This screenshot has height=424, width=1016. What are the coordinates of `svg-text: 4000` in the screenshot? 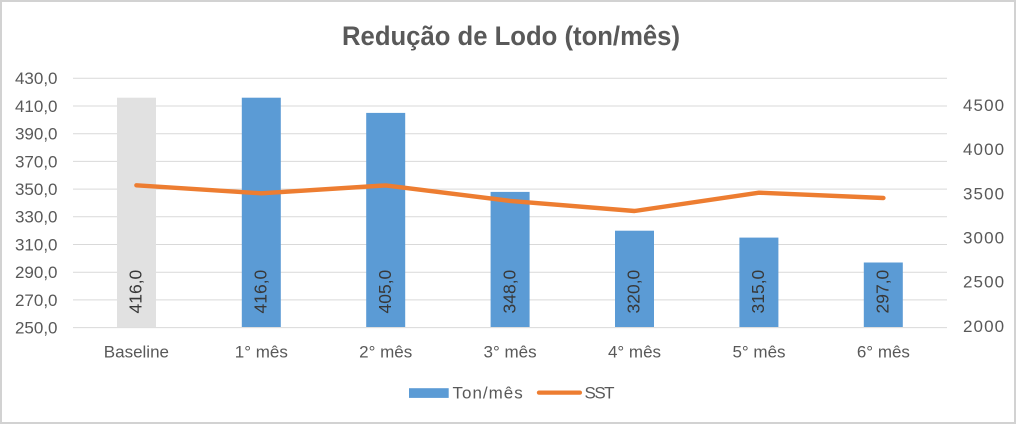 It's located at (984, 149).